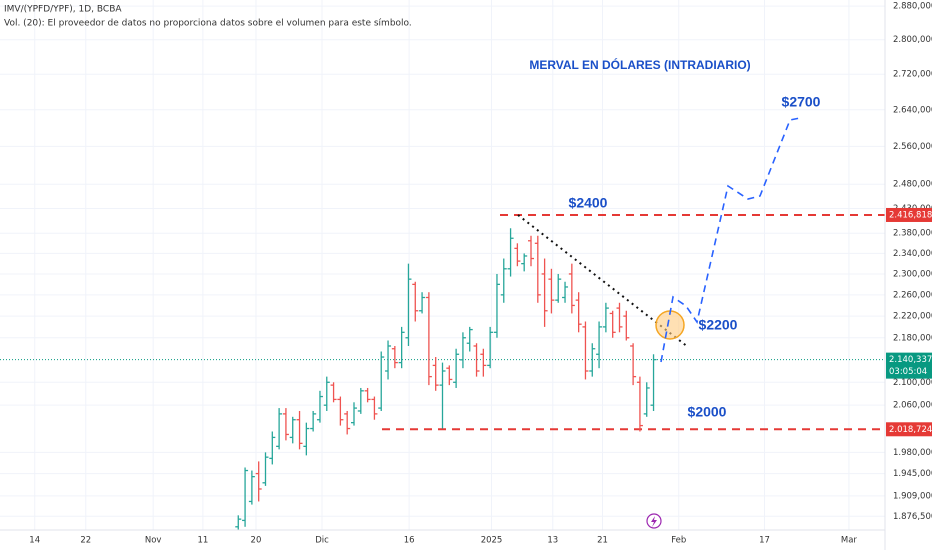 The image size is (932, 554). Describe the element at coordinates (912, 75) in the screenshot. I see `y-tick-label: 2.720,000` at that location.